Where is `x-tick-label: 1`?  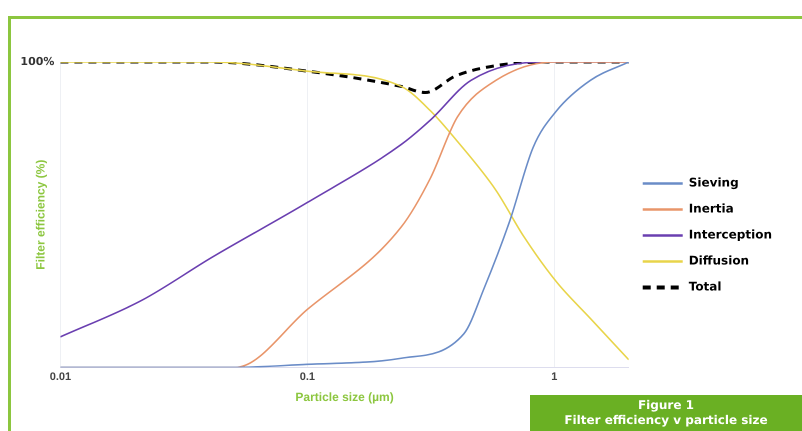
x-tick-label: 1 is located at coordinates (554, 377).